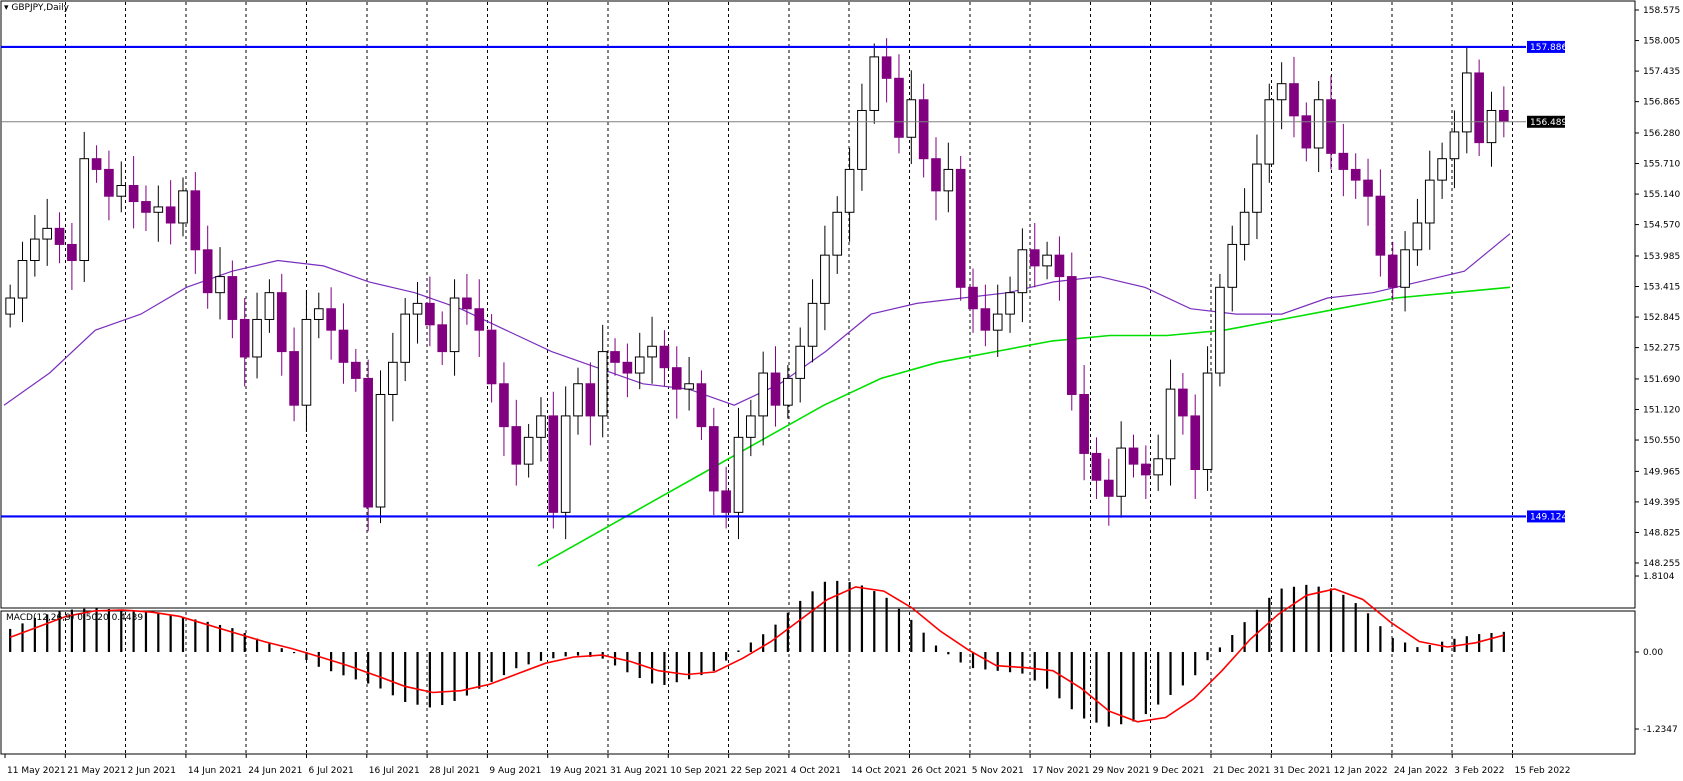 The width and height of the screenshot is (1683, 781). Describe the element at coordinates (96, 771) in the screenshot. I see `x-tick-label: 21 May 2021` at that location.